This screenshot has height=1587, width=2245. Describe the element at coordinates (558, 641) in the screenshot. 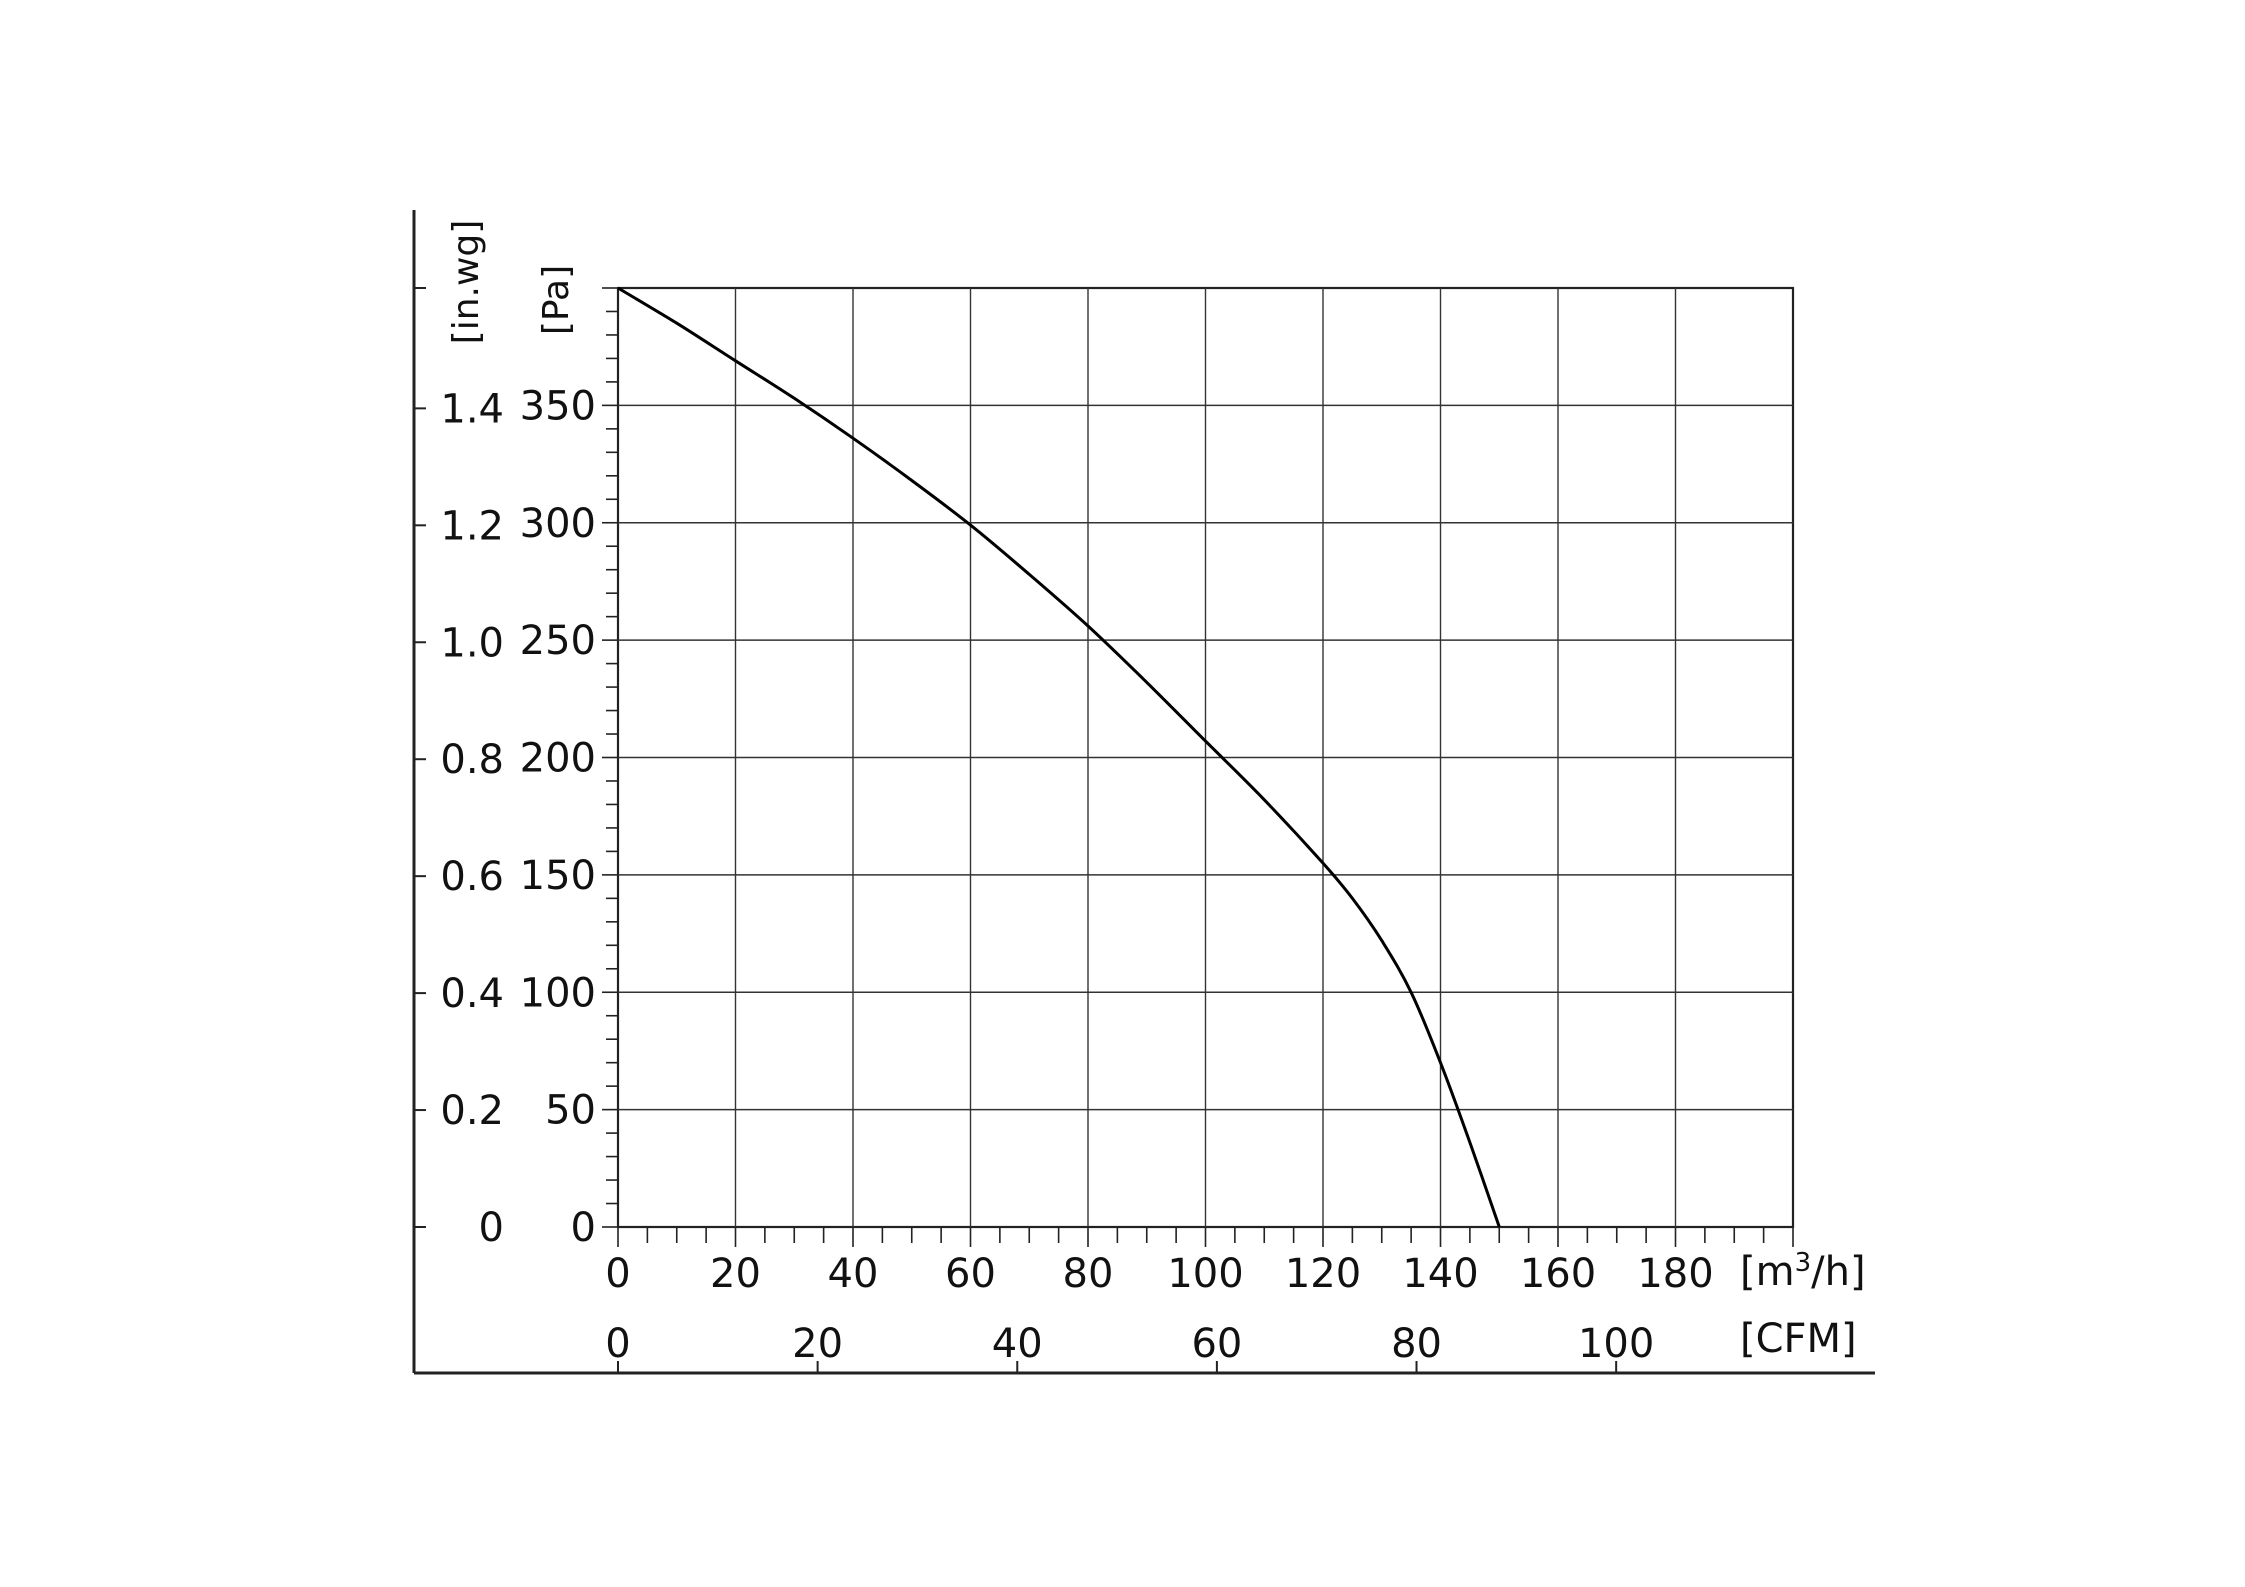

I see `y-tick-label: 250` at that location.